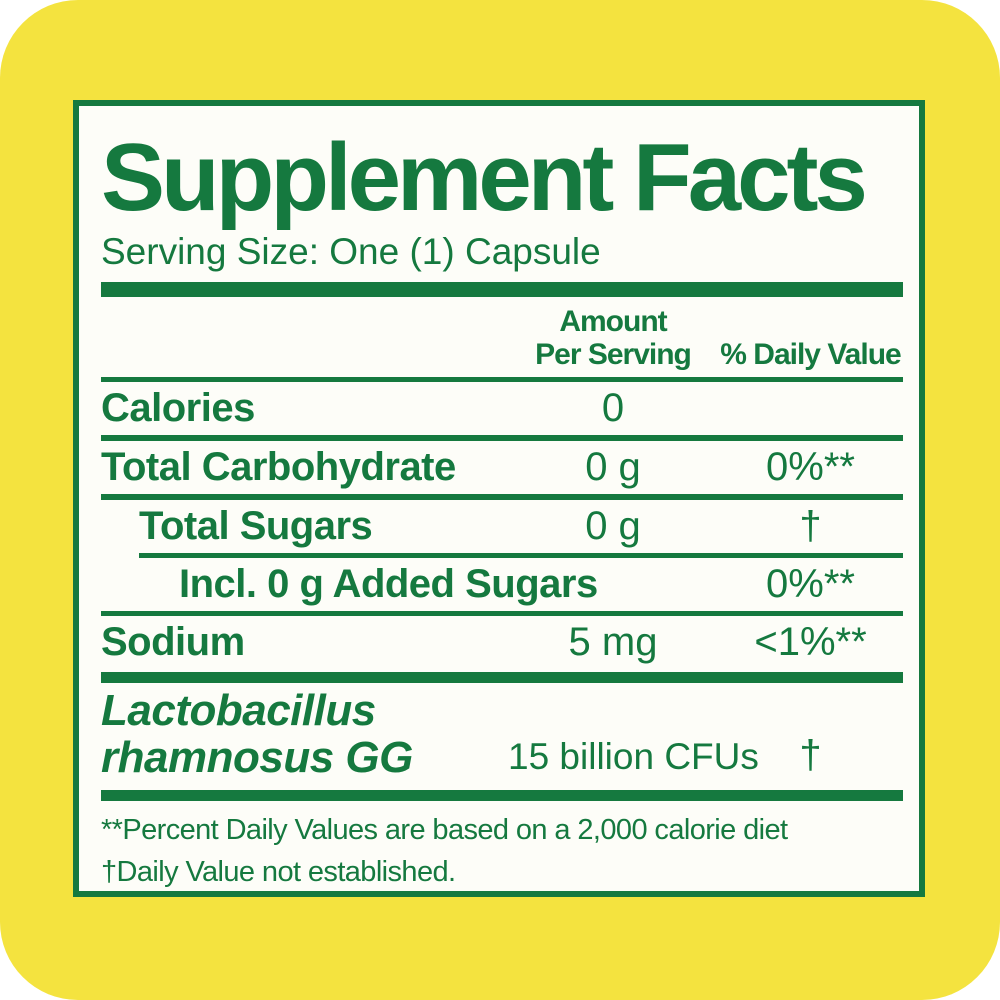 The width and height of the screenshot is (1000, 1000). What do you see at coordinates (502, 677) in the screenshot?
I see `divider-bar-above-probiotic` at bounding box center [502, 677].